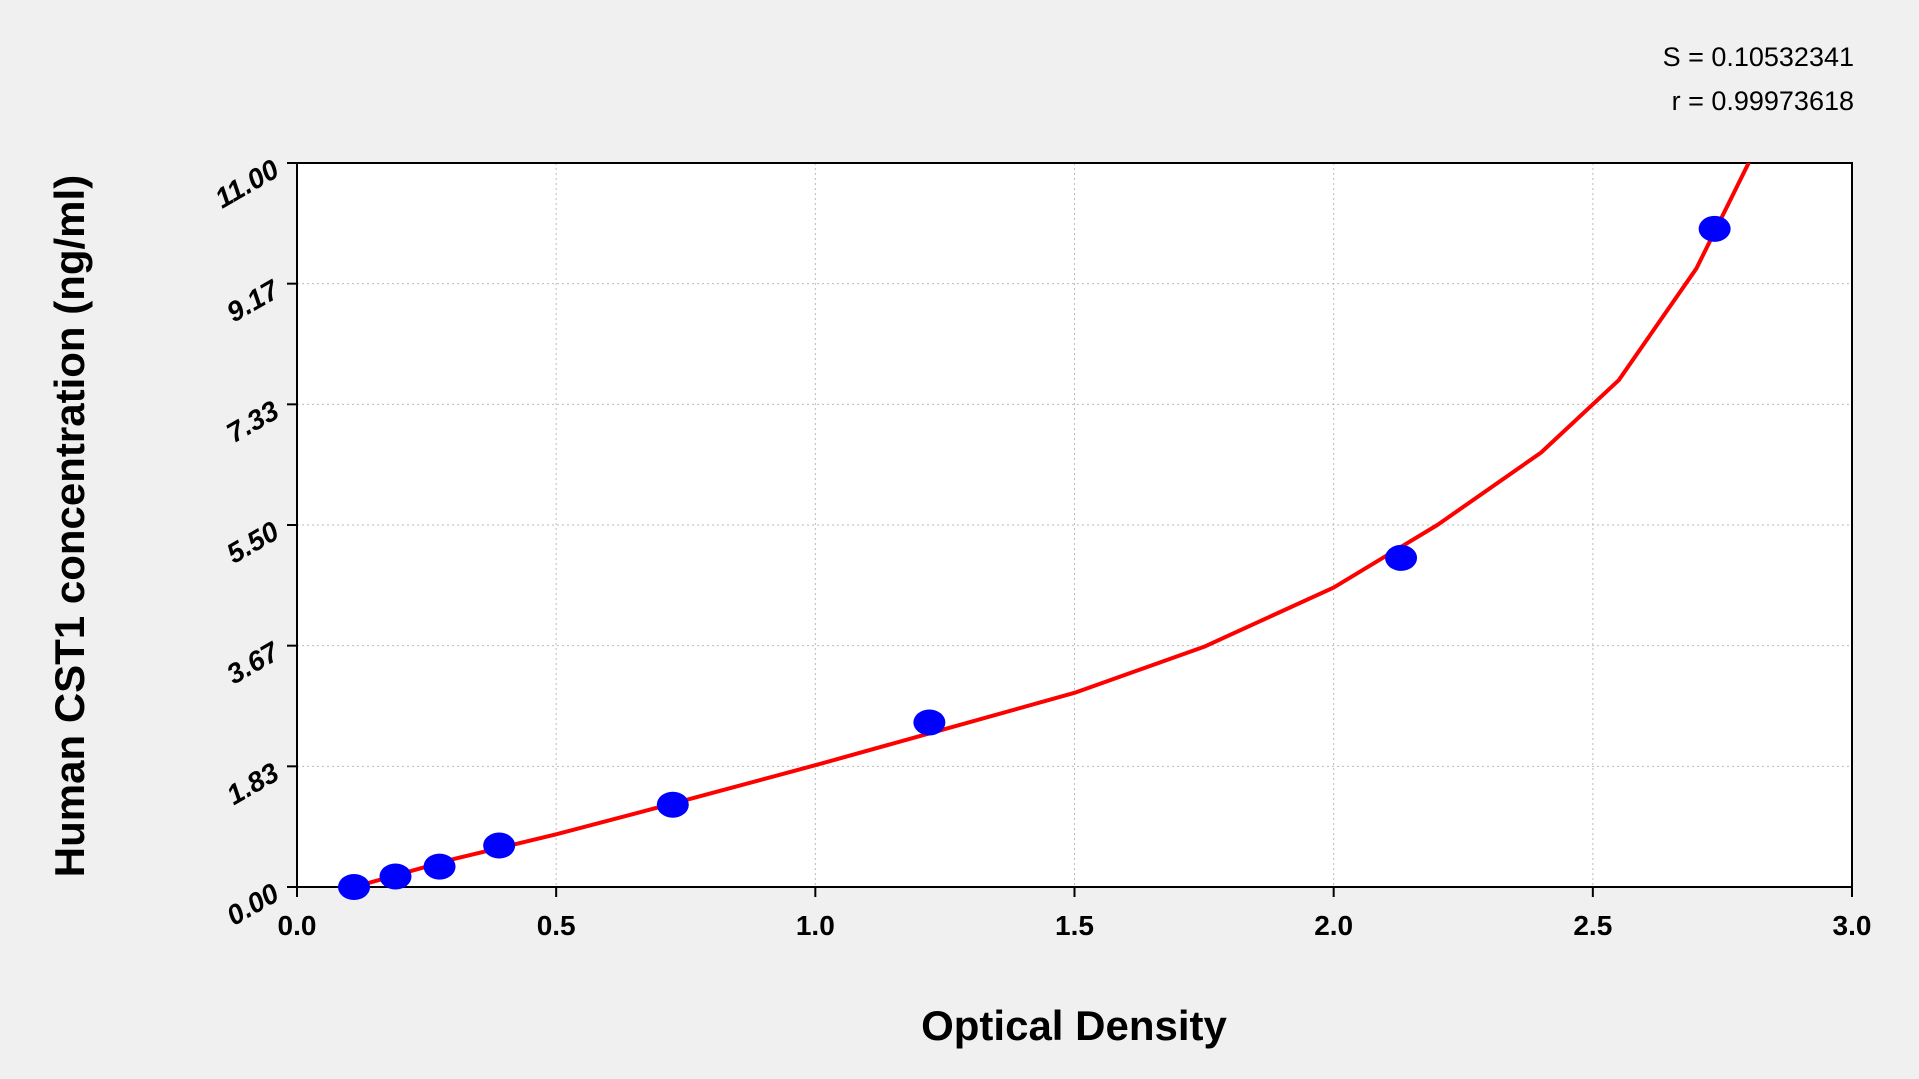 The image size is (1919, 1079). What do you see at coordinates (1852, 925) in the screenshot?
I see `x-tick-label: 3.0` at bounding box center [1852, 925].